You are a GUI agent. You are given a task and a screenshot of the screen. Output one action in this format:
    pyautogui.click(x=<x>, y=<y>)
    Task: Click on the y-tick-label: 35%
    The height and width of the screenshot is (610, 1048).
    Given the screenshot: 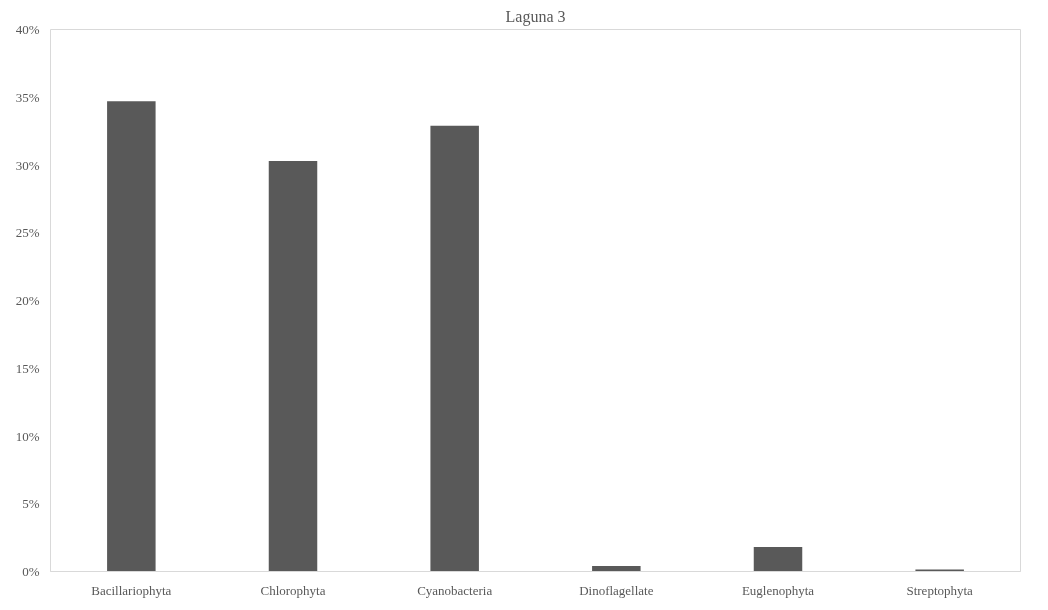 What is the action you would take?
    pyautogui.click(x=27, y=97)
    